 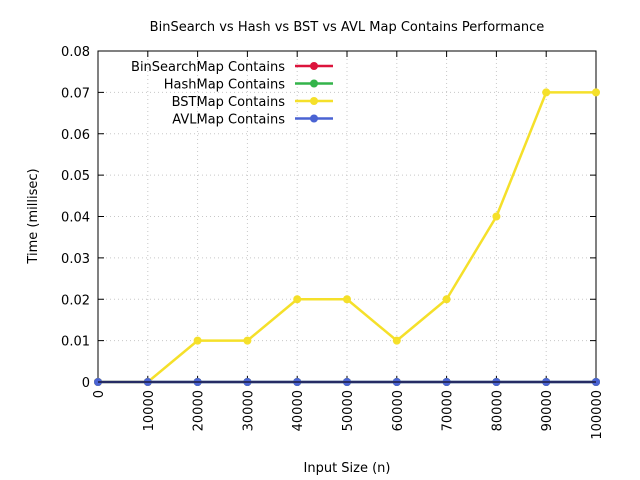 What do you see at coordinates (75, 259) in the screenshot?
I see `y-tick-label: 0.03` at bounding box center [75, 259].